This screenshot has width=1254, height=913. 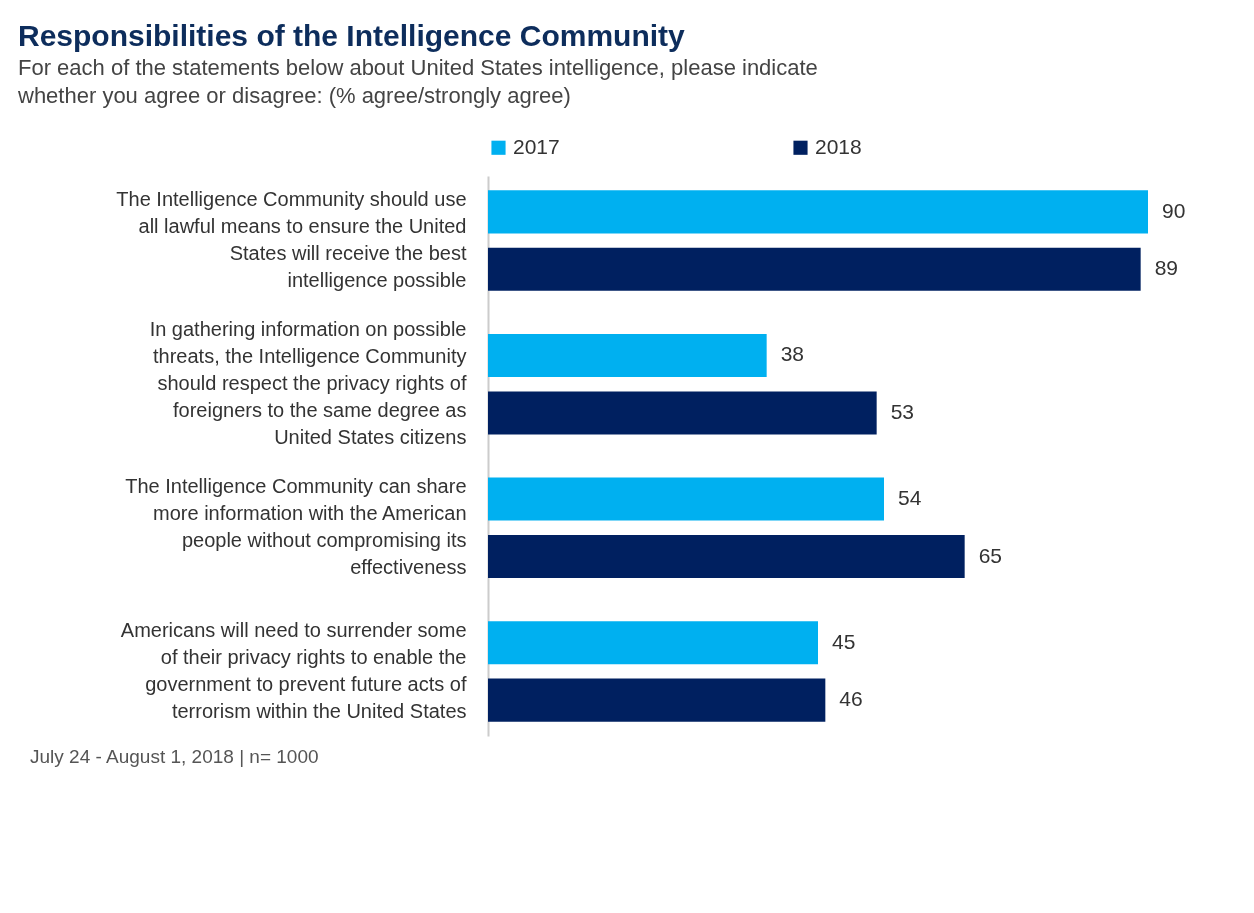 I want to click on legend-label: 2018, so click(x=838, y=146).